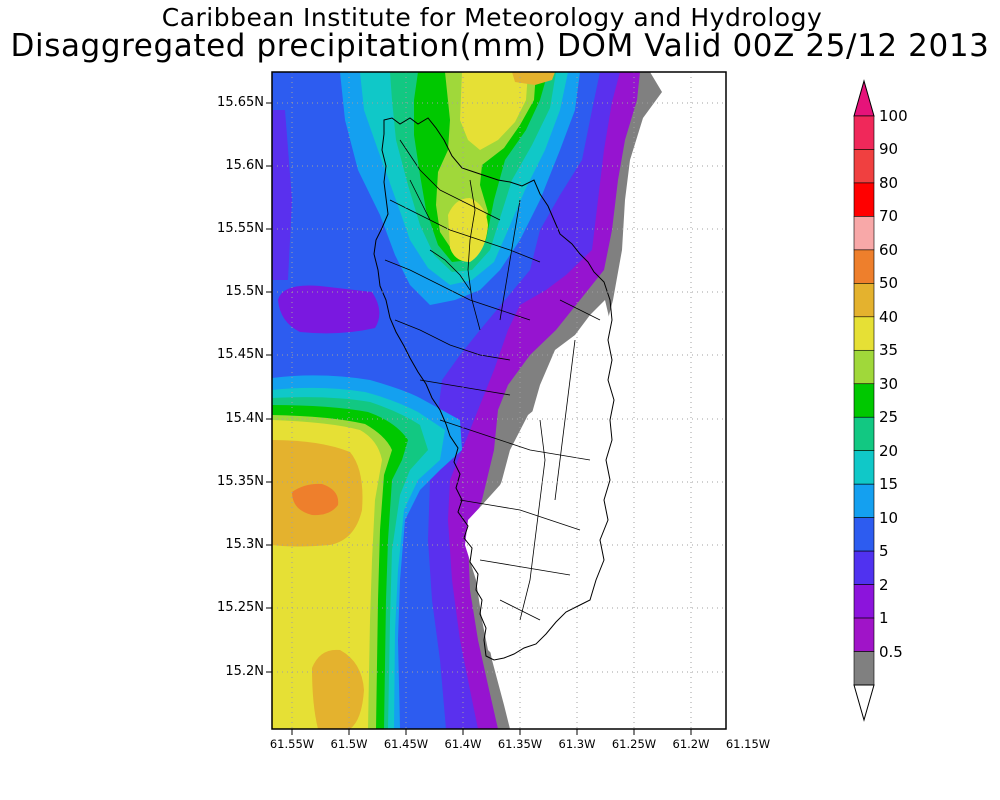 This screenshot has width=1000, height=800. Describe the element at coordinates (240, 102) in the screenshot. I see `y-tick-label: 15.65N` at that location.